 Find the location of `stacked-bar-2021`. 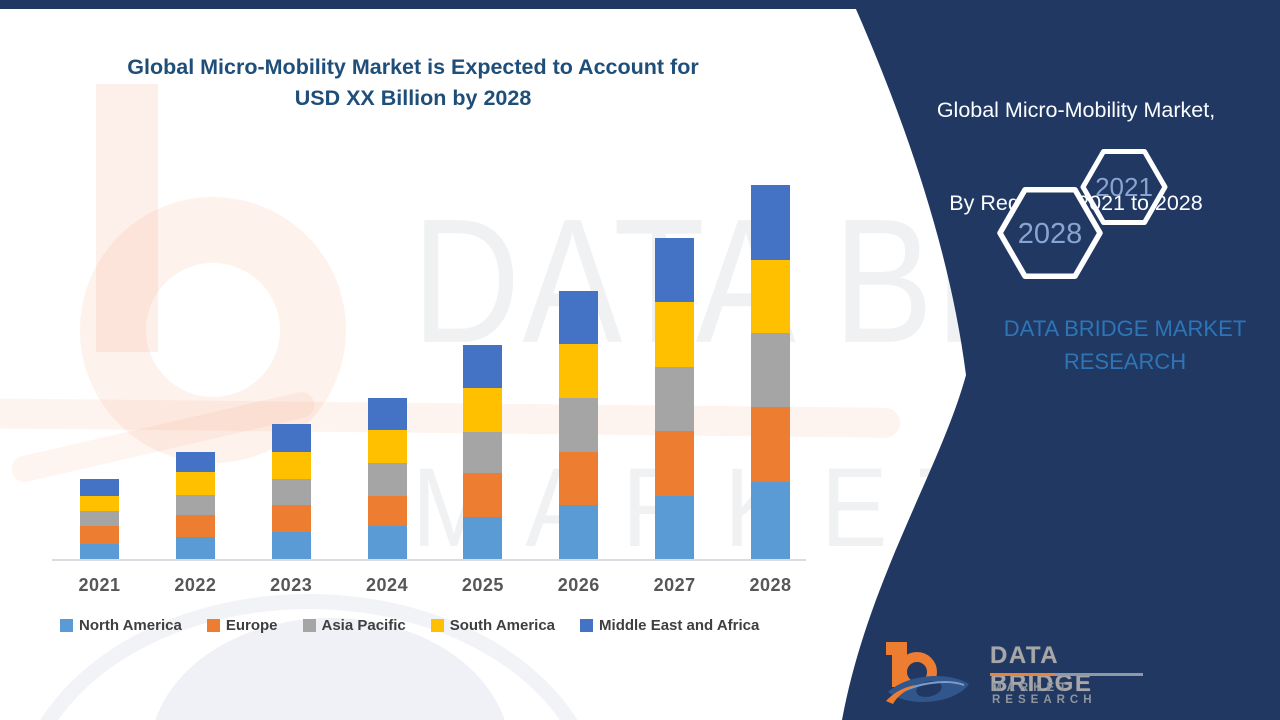

stacked-bar-2021 is located at coordinates (99, 519).